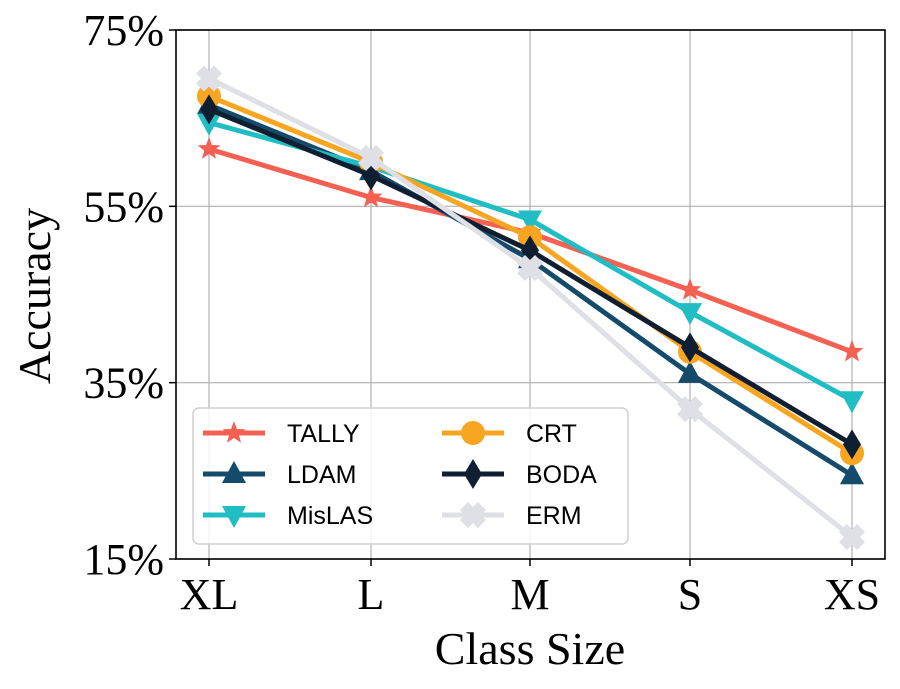 This screenshot has height=689, width=900. What do you see at coordinates (34, 296) in the screenshot?
I see `y-axis-title: Accuracy` at bounding box center [34, 296].